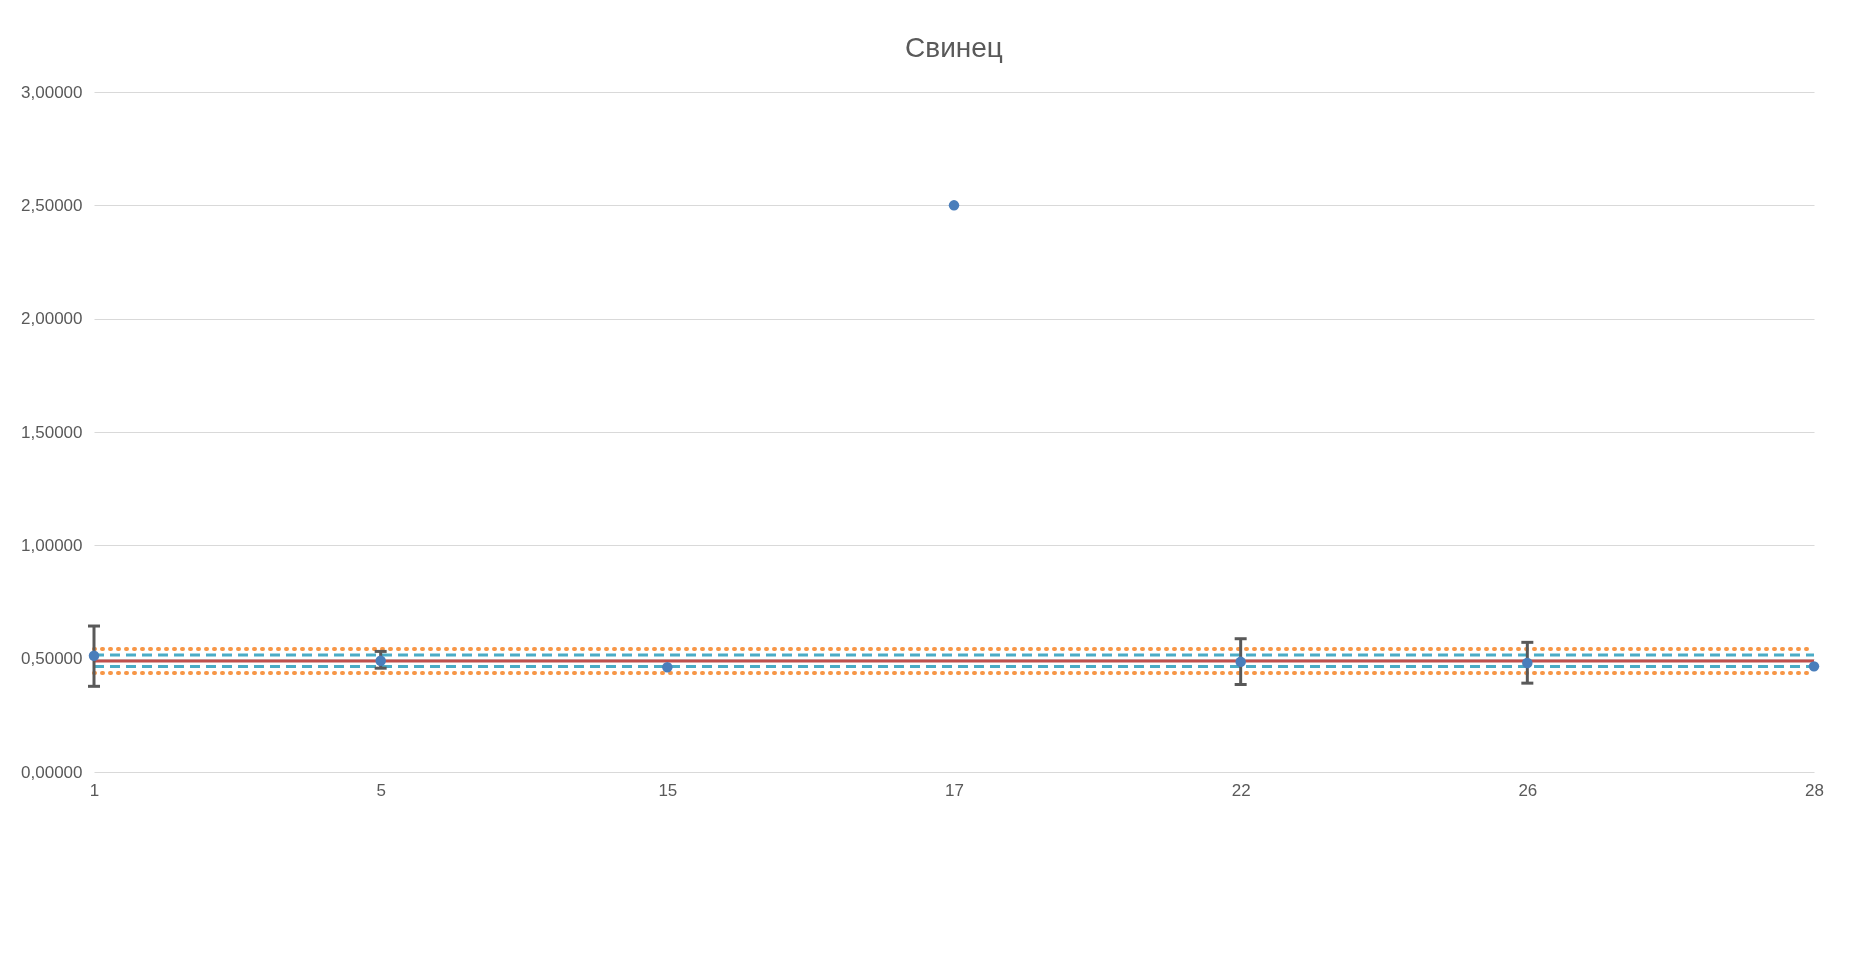 The image size is (1854, 963). Describe the element at coordinates (52, 772) in the screenshot. I see `y-tick-label: 0,00000` at that location.